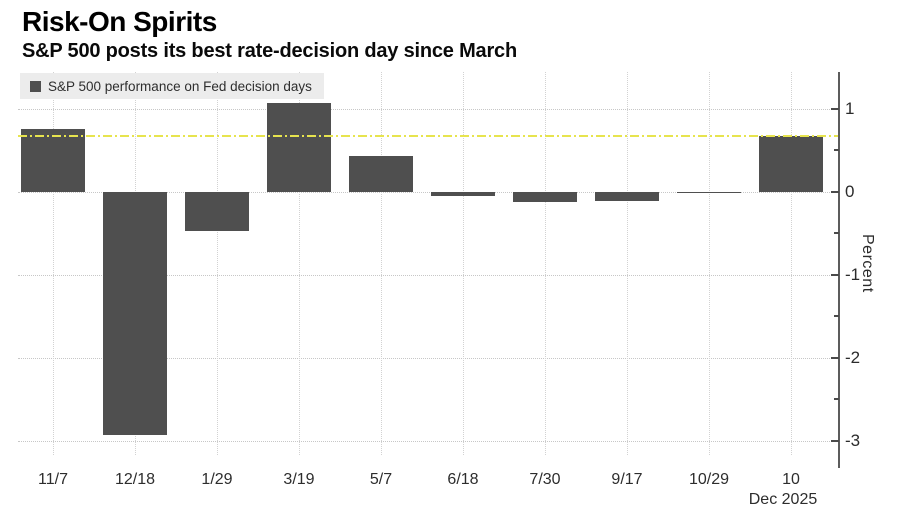 The image size is (900, 510). I want to click on y-tick--2, so click(835, 357).